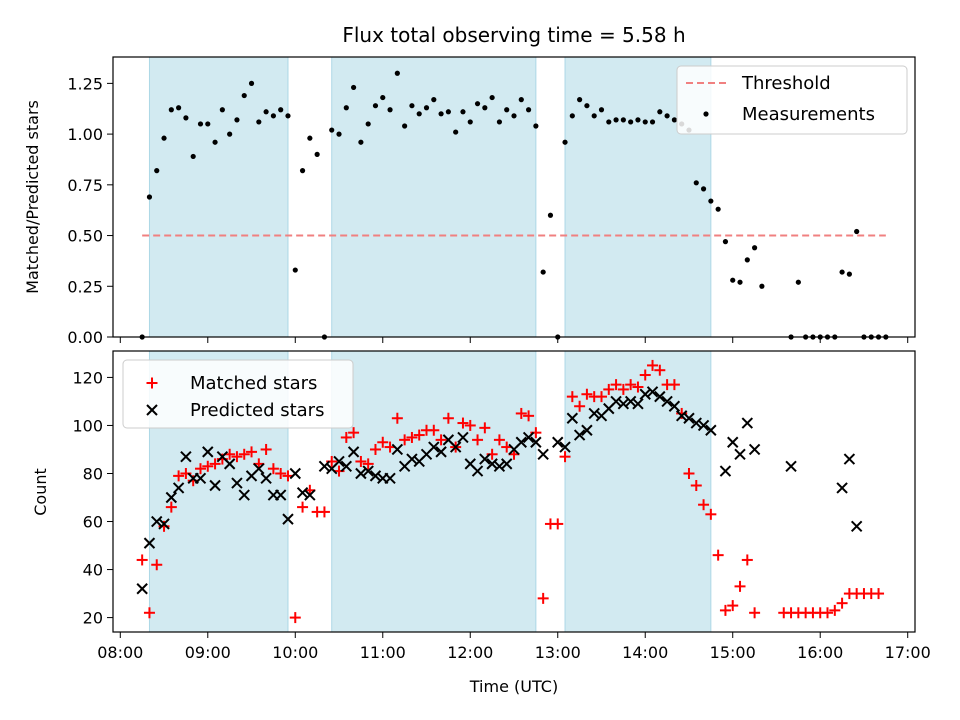  Describe the element at coordinates (120, 652) in the screenshot. I see `x-tick-label: 08:00` at that location.